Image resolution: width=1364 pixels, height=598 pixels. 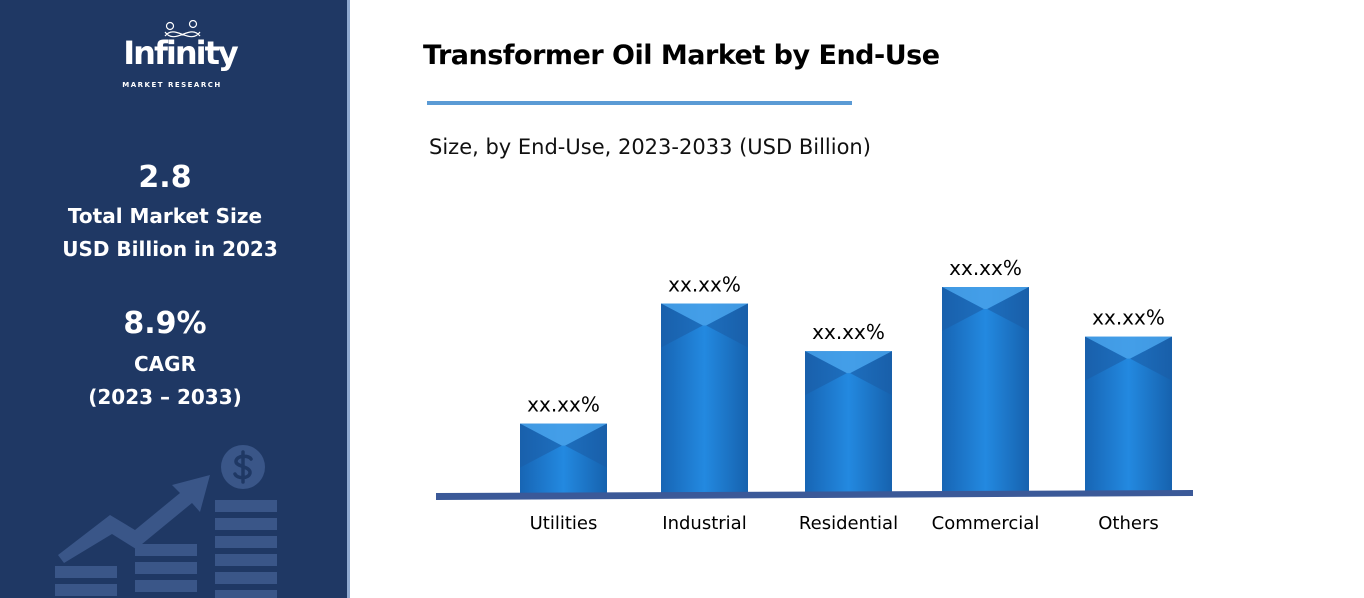 What do you see at coordinates (165, 397) in the screenshot?
I see `cagr-period: (2023 – 2033)` at bounding box center [165, 397].